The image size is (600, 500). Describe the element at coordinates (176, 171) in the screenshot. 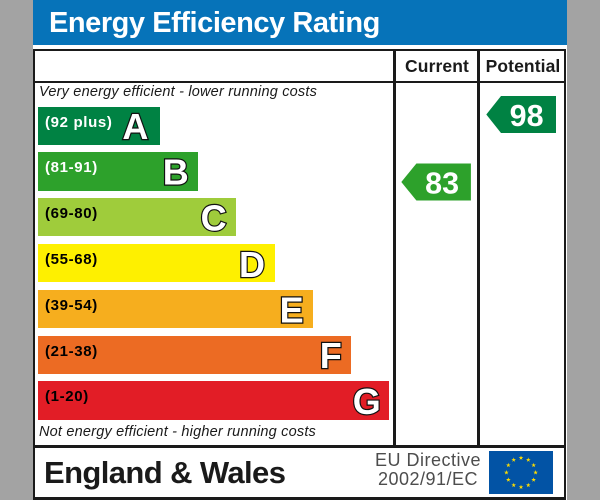

I see `svg-text: B` at that location.